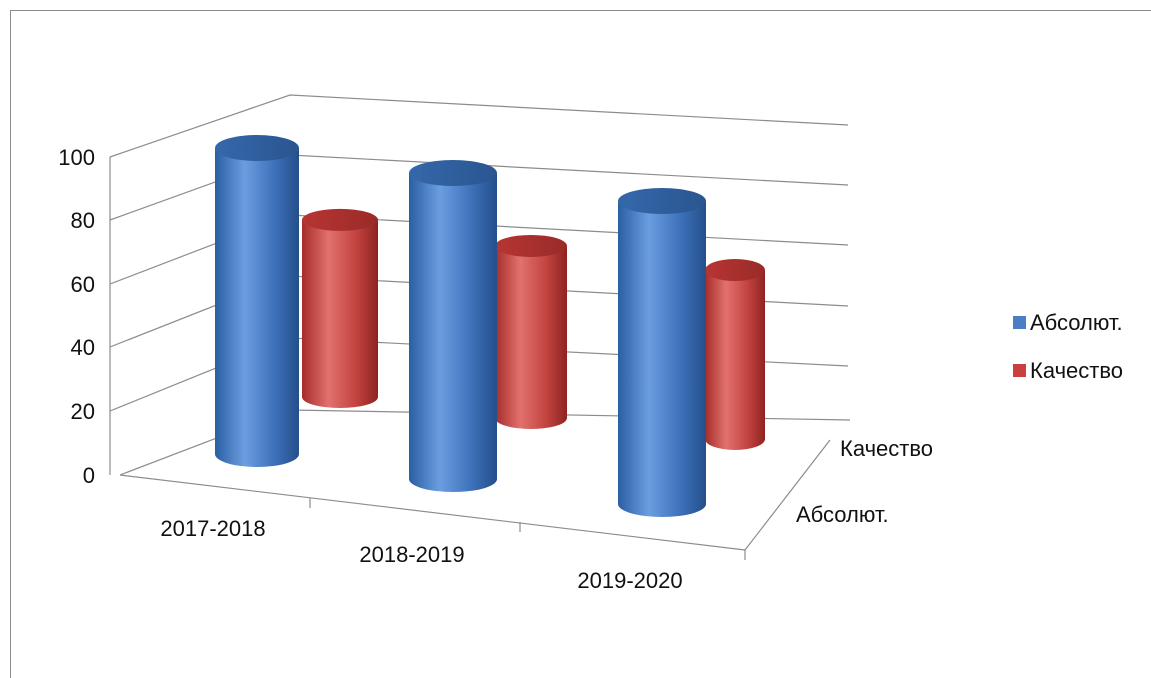  What do you see at coordinates (83, 220) in the screenshot?
I see `y-tick-label: 80` at bounding box center [83, 220].